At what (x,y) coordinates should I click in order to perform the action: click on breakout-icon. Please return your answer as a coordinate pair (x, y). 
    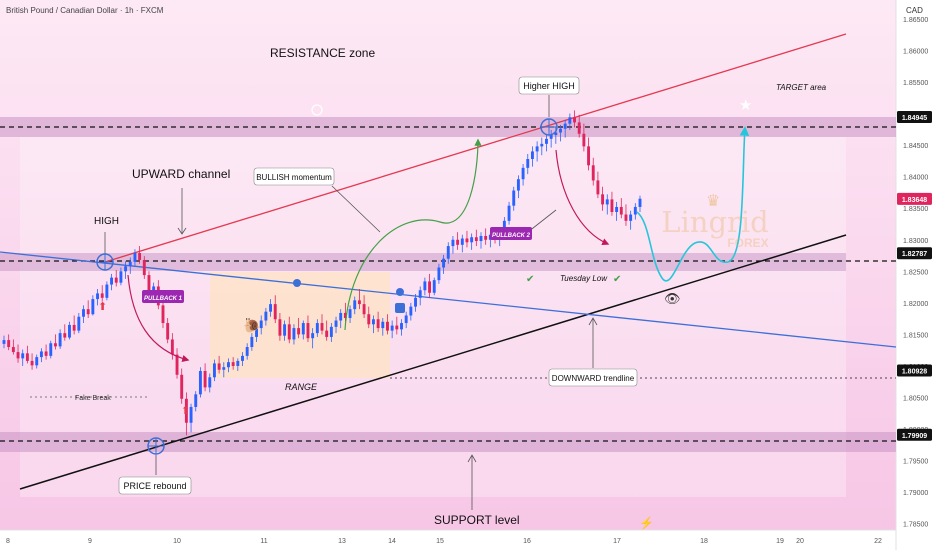
    Looking at the image, I should click on (400, 308).